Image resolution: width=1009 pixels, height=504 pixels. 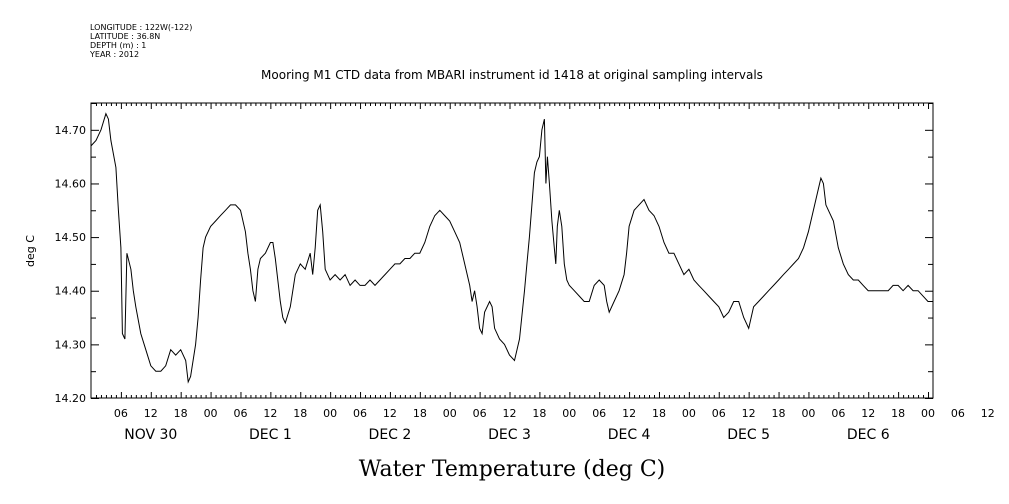 What do you see at coordinates (71, 344) in the screenshot?
I see `y-tick-label: 14.30` at bounding box center [71, 344].